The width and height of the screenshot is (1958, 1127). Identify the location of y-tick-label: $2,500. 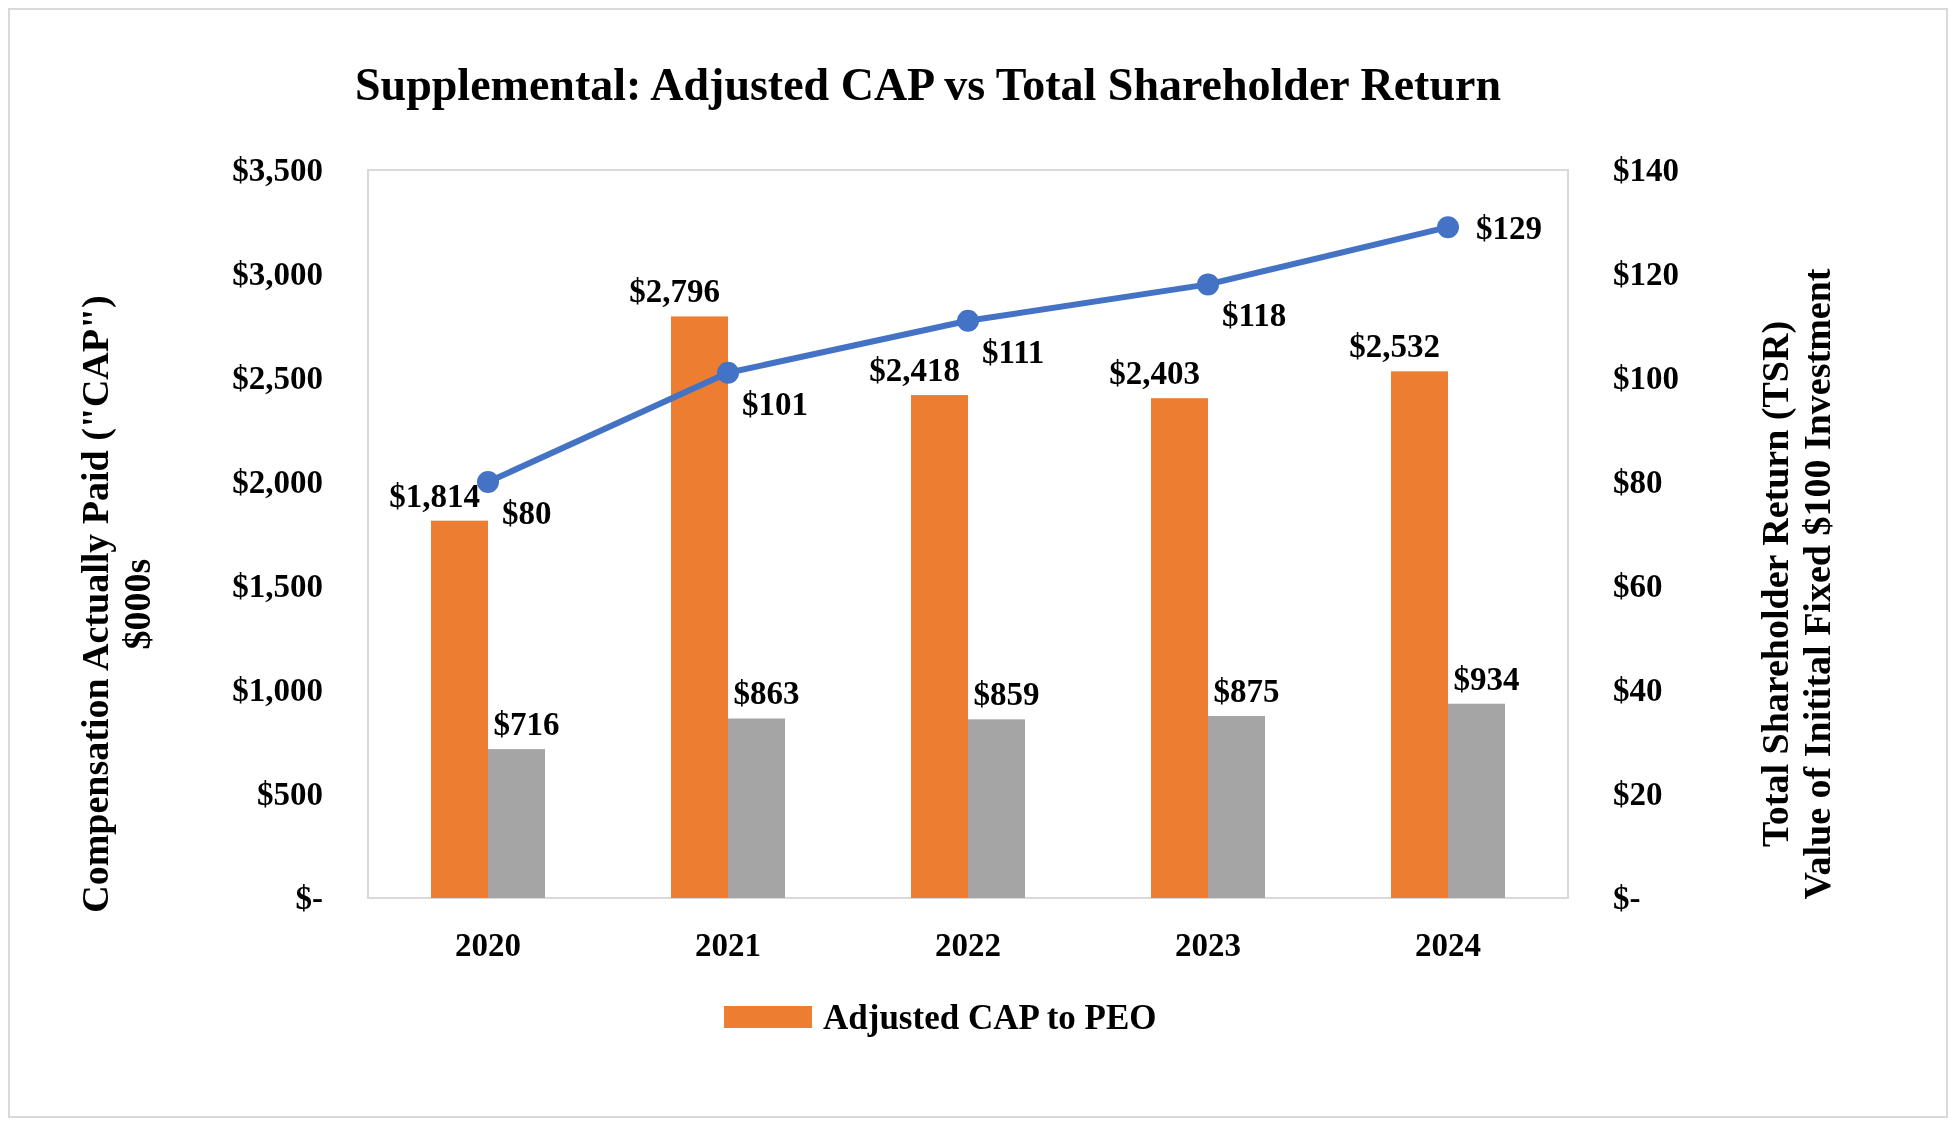
(277, 378).